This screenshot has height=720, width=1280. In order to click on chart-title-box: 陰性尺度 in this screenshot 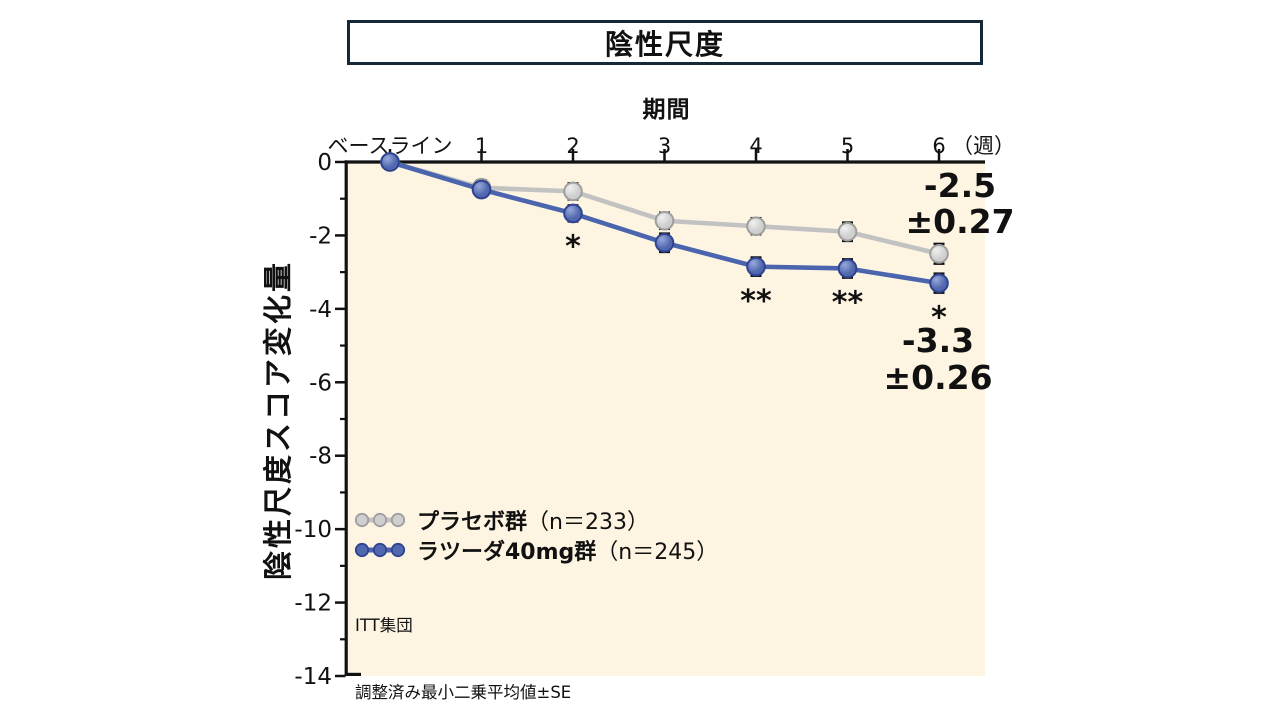, I will do `click(665, 42)`.